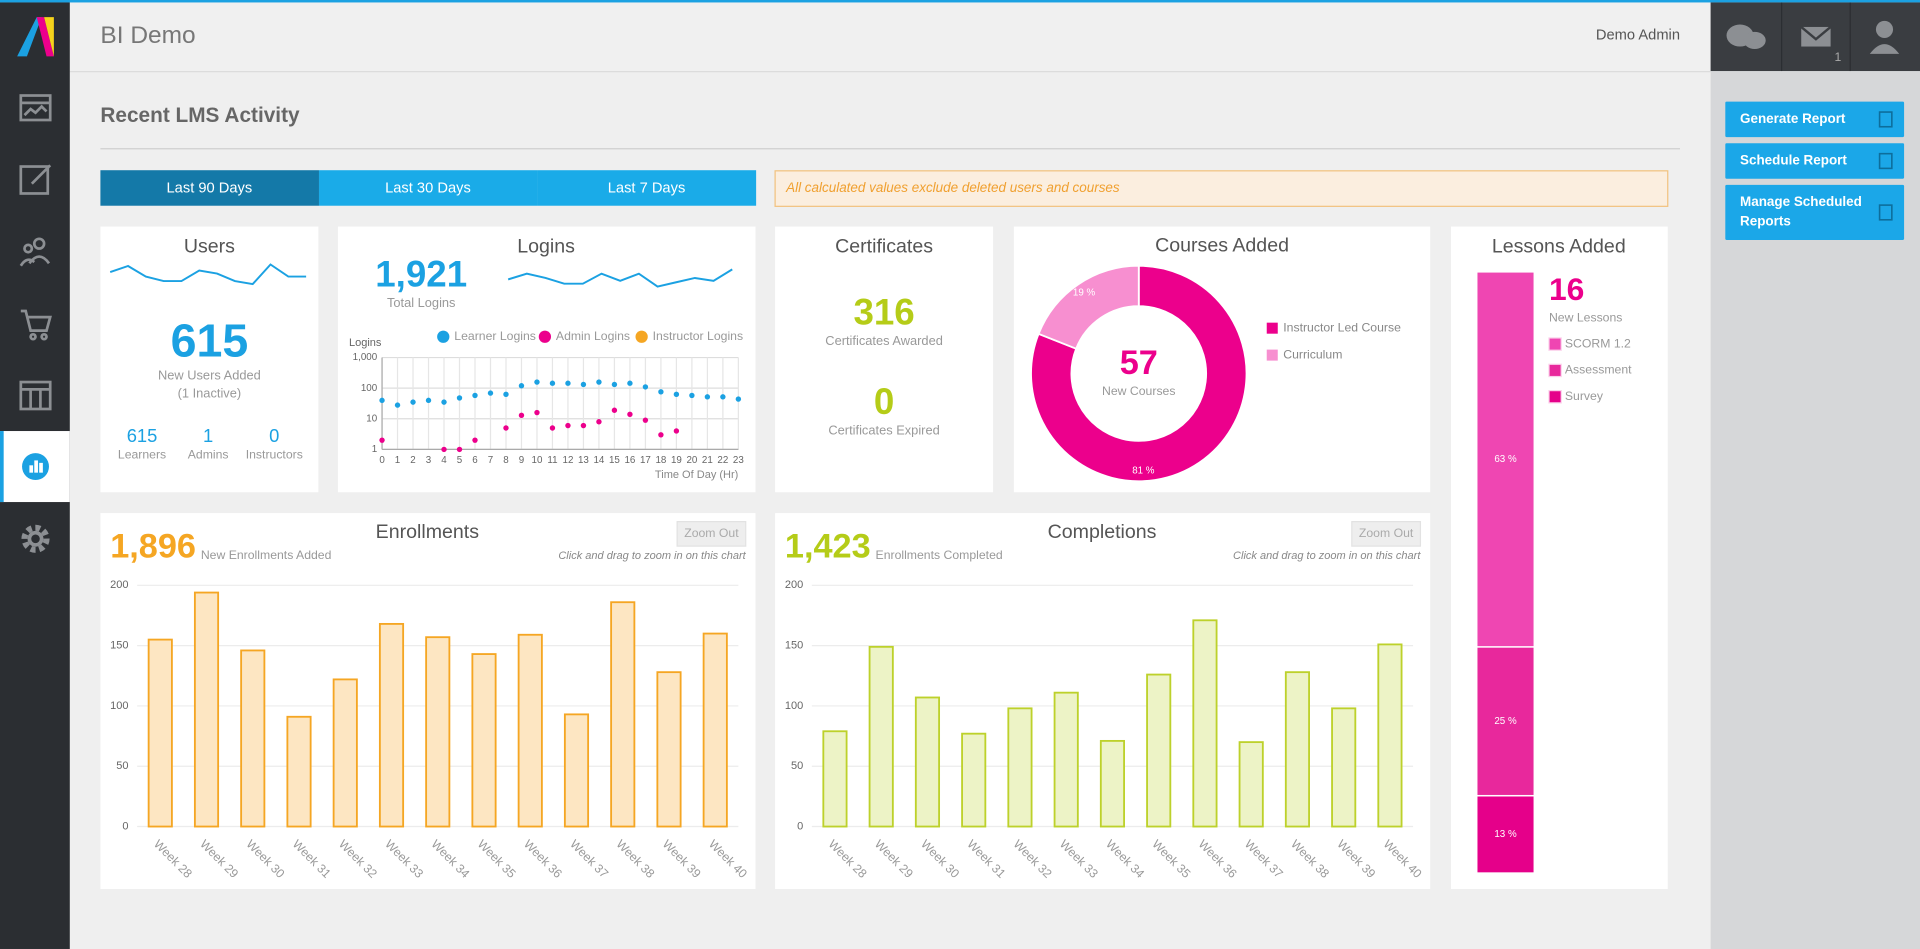 Image resolution: width=1920 pixels, height=949 pixels. I want to click on x-tick-label: 5, so click(460, 460).